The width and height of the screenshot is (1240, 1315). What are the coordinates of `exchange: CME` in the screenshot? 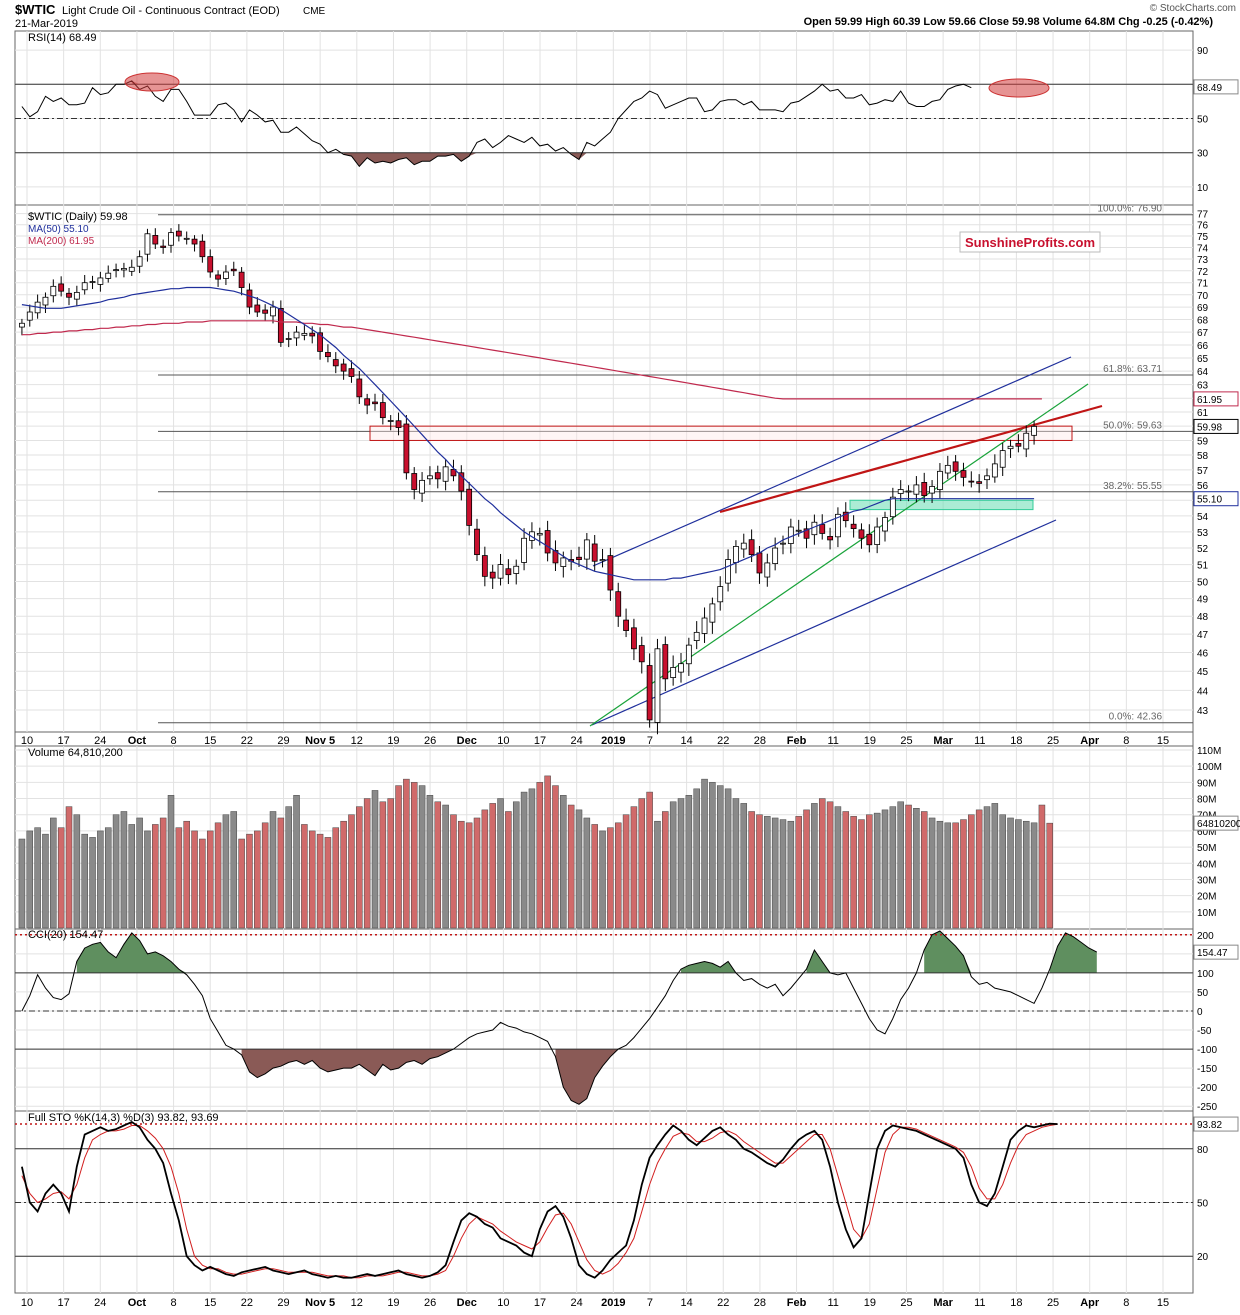 It's located at (314, 11).